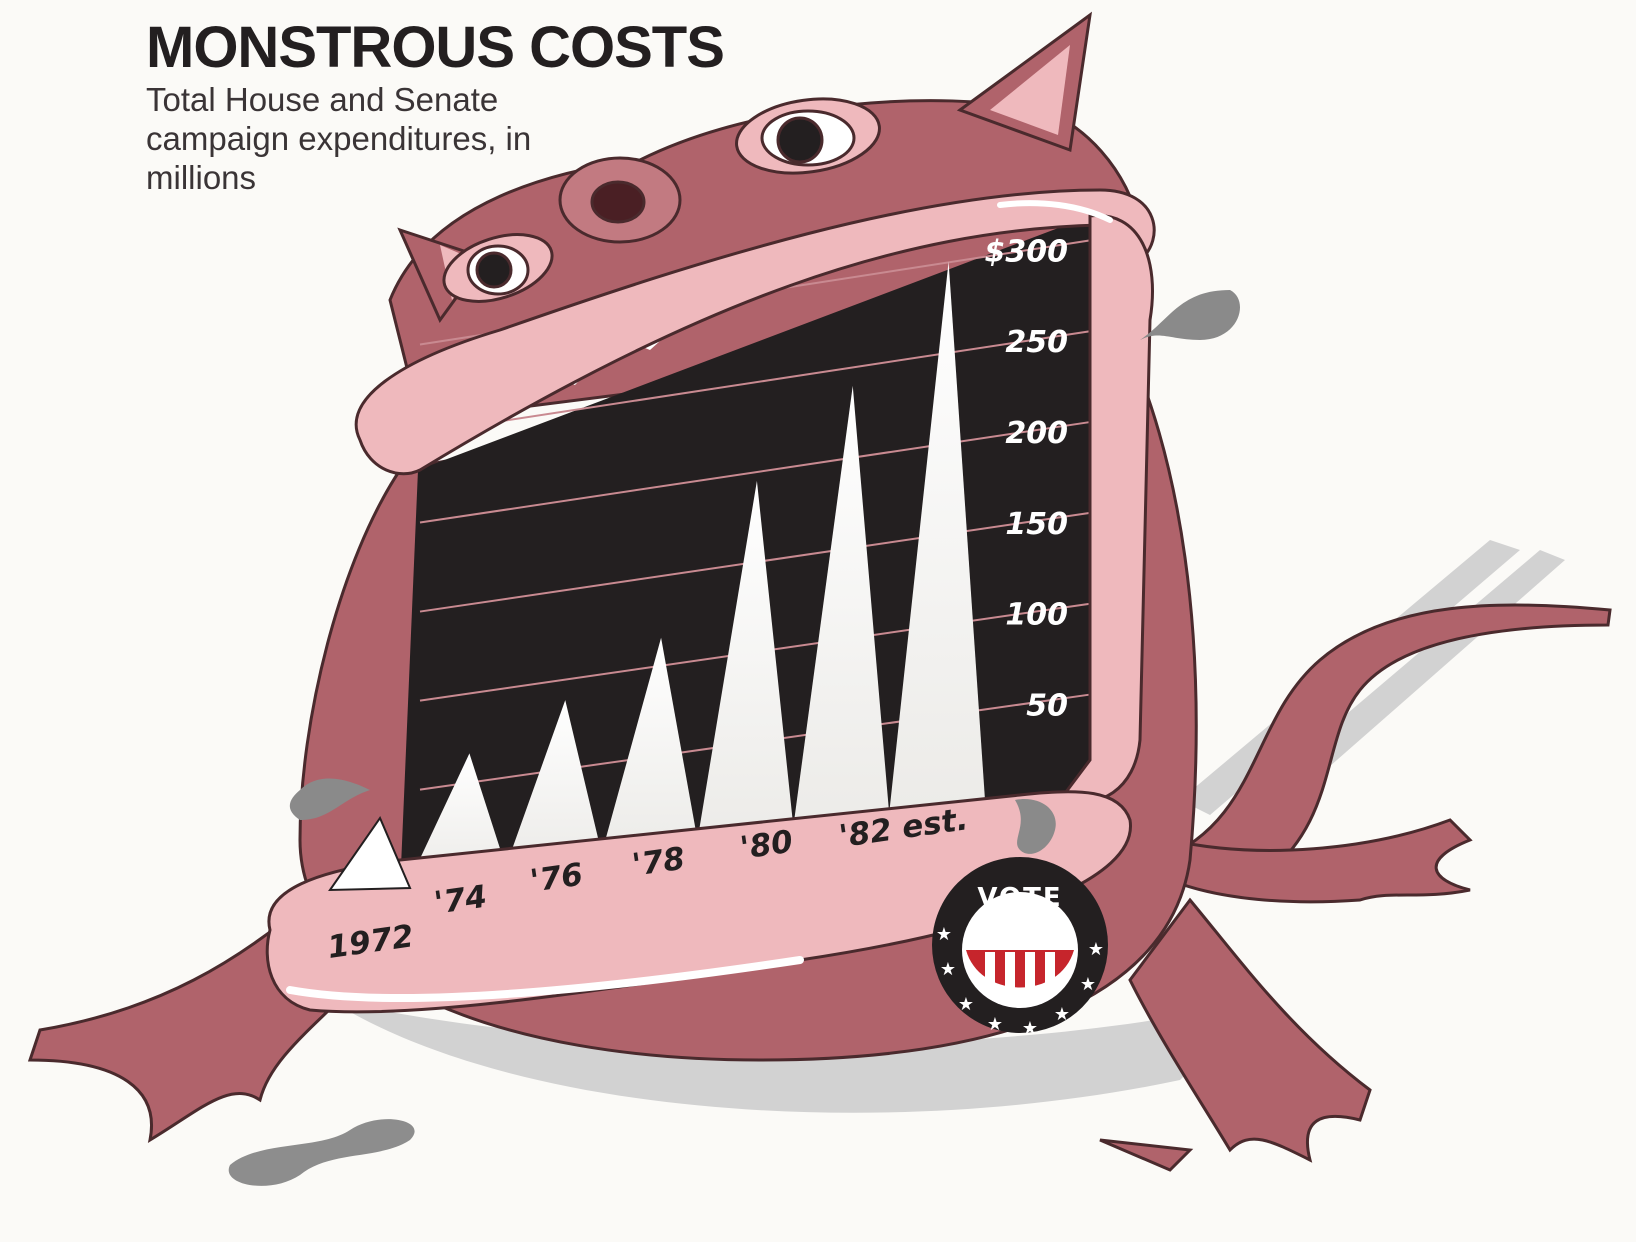 This screenshot has height=1242, width=1636. Describe the element at coordinates (1036, 524) in the screenshot. I see `y-tick-label-2: 150` at that location.